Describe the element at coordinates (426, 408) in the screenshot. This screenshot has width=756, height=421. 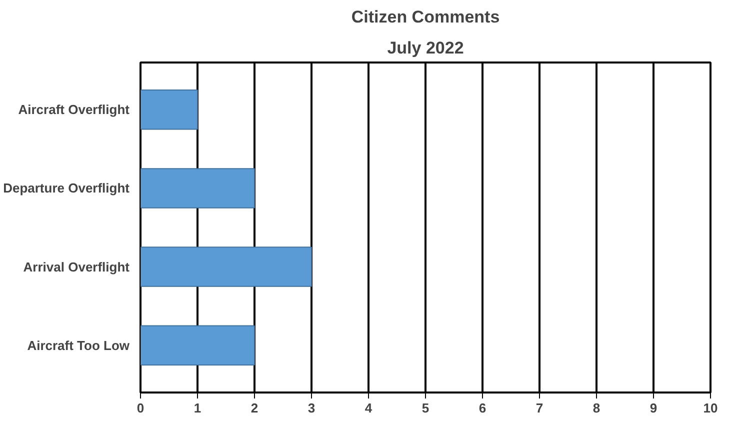
I see `x-tick-label: 5` at that location.